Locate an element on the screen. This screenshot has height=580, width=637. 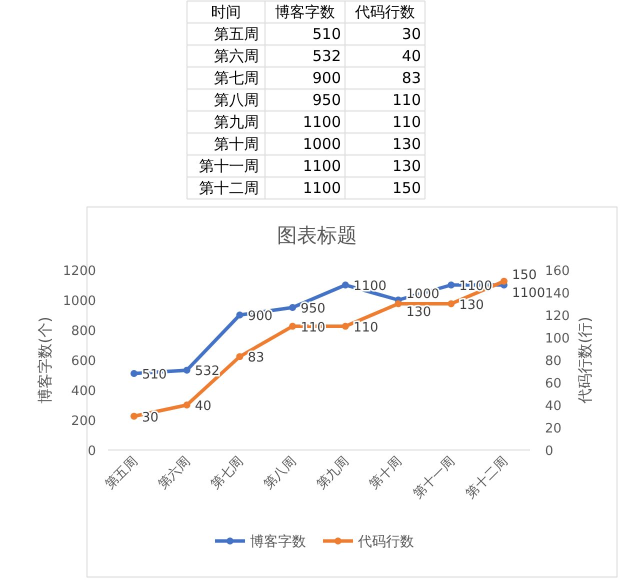
y-tick-label: 1200 is located at coordinates (79, 271).